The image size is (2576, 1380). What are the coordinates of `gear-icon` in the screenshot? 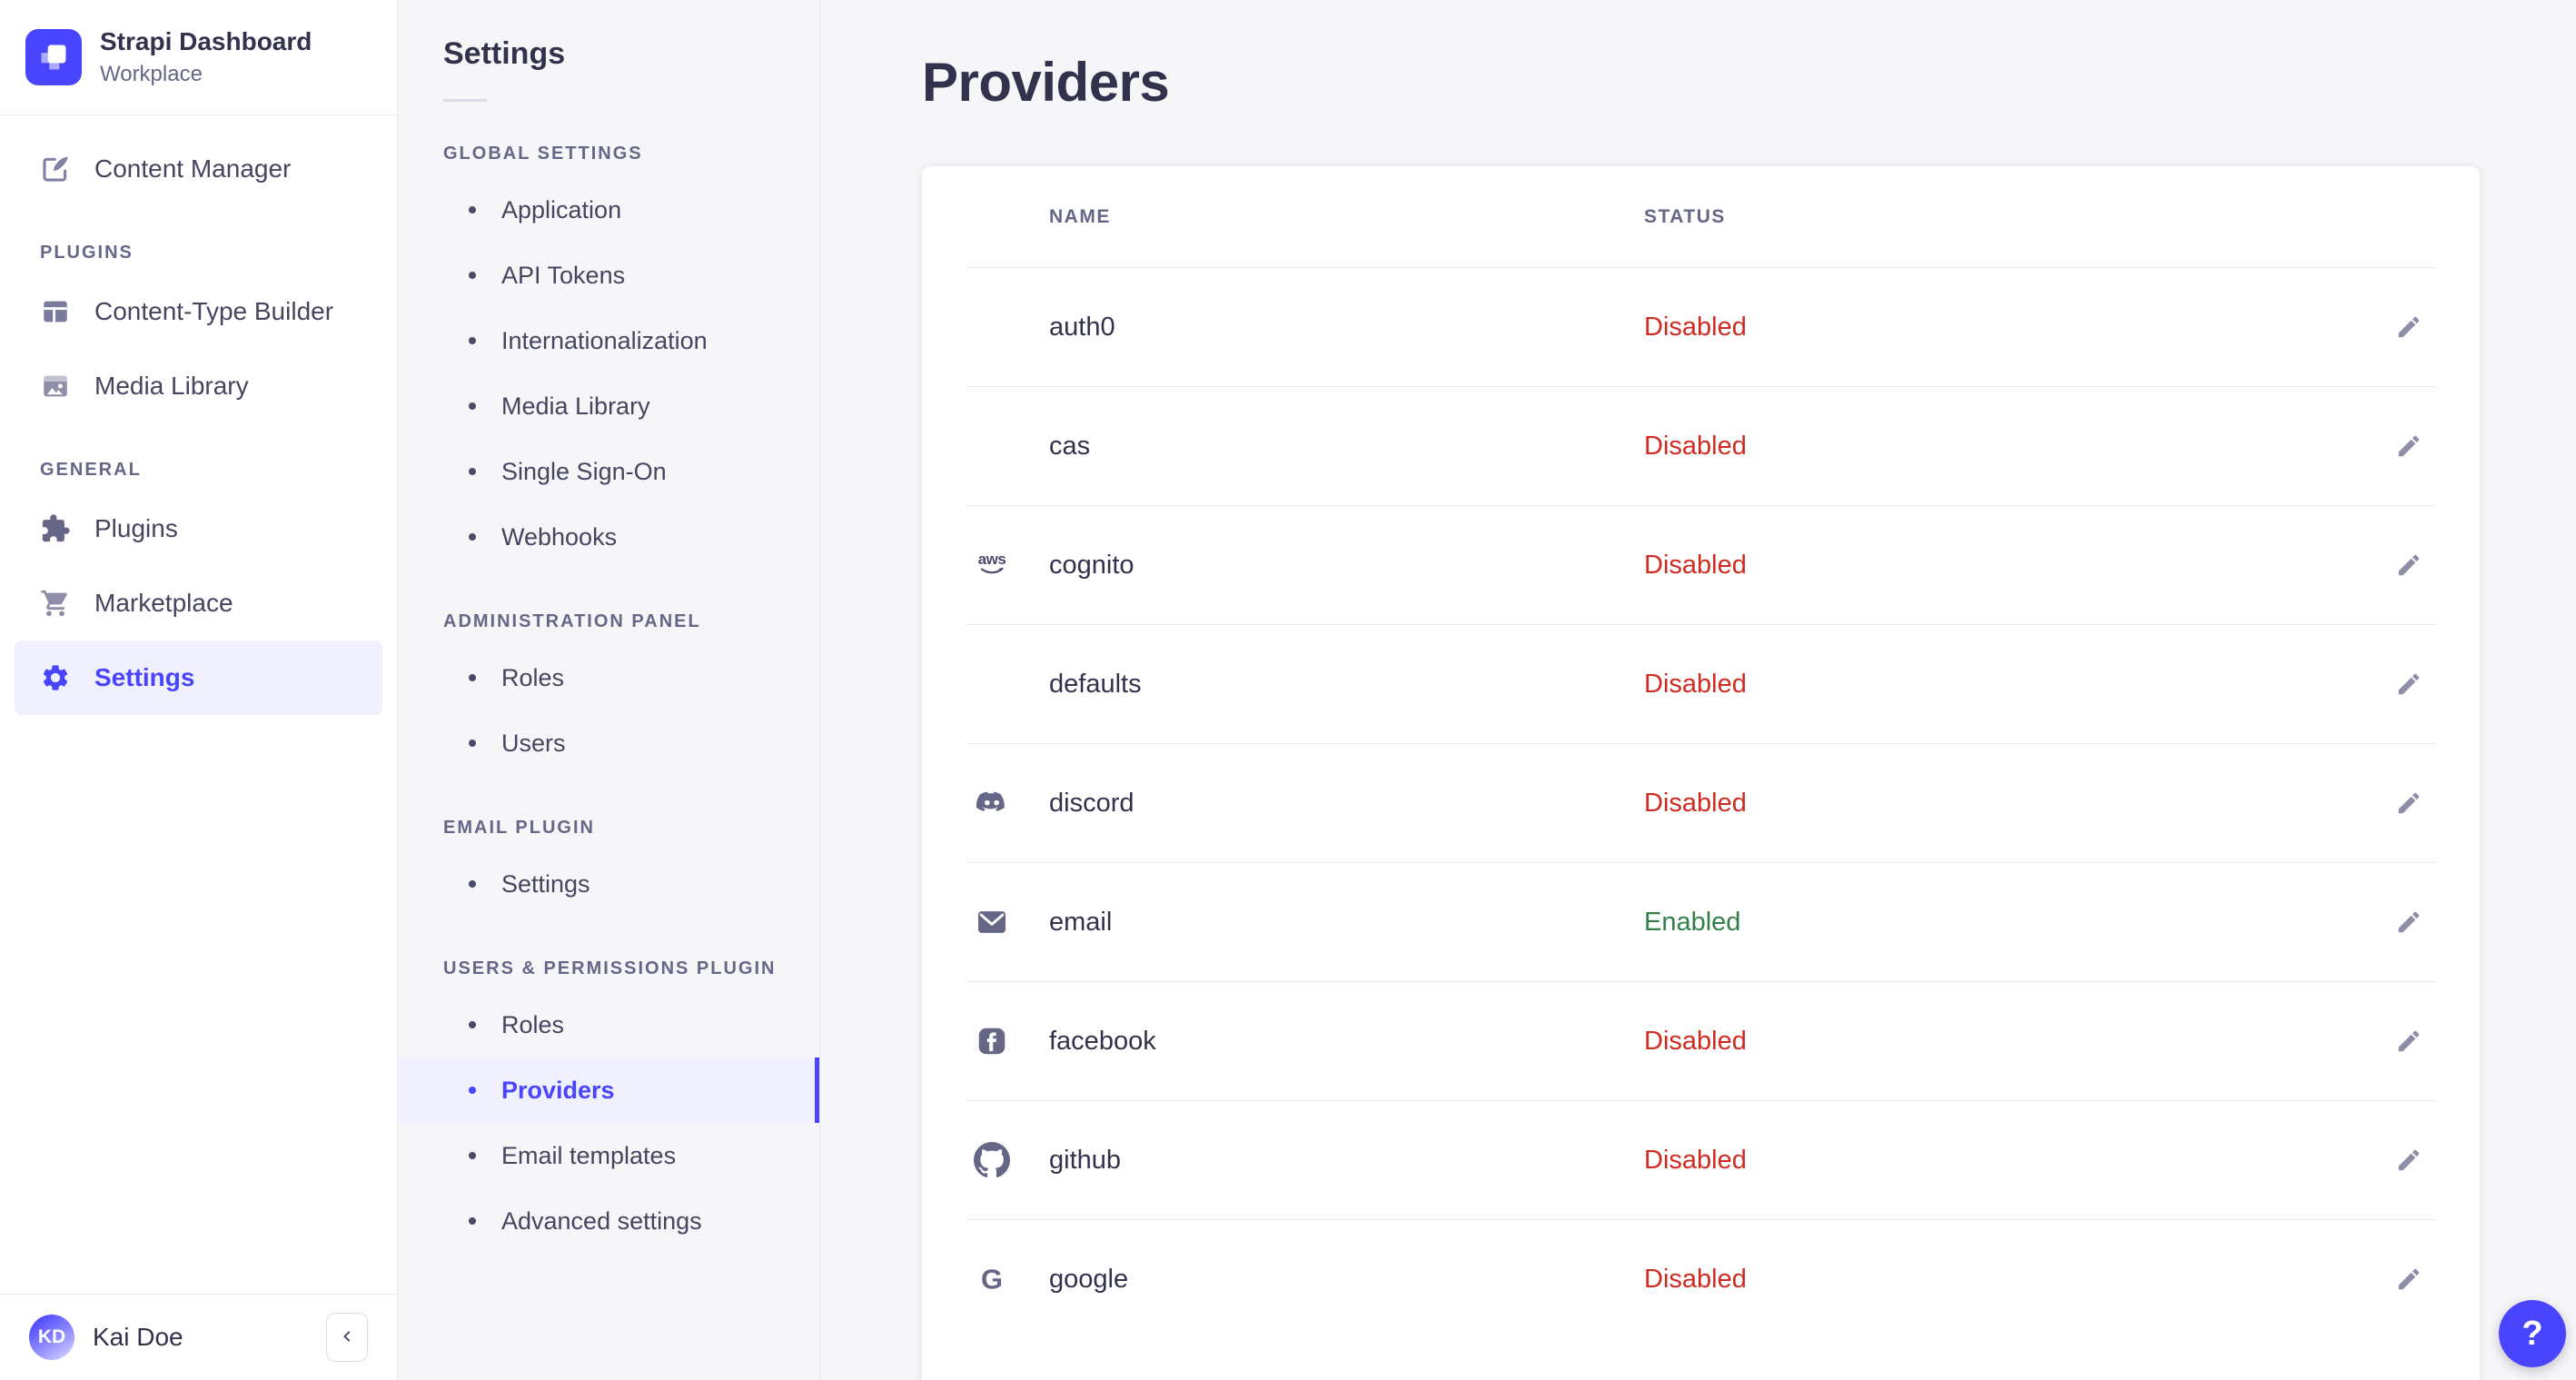 It's located at (55, 677).